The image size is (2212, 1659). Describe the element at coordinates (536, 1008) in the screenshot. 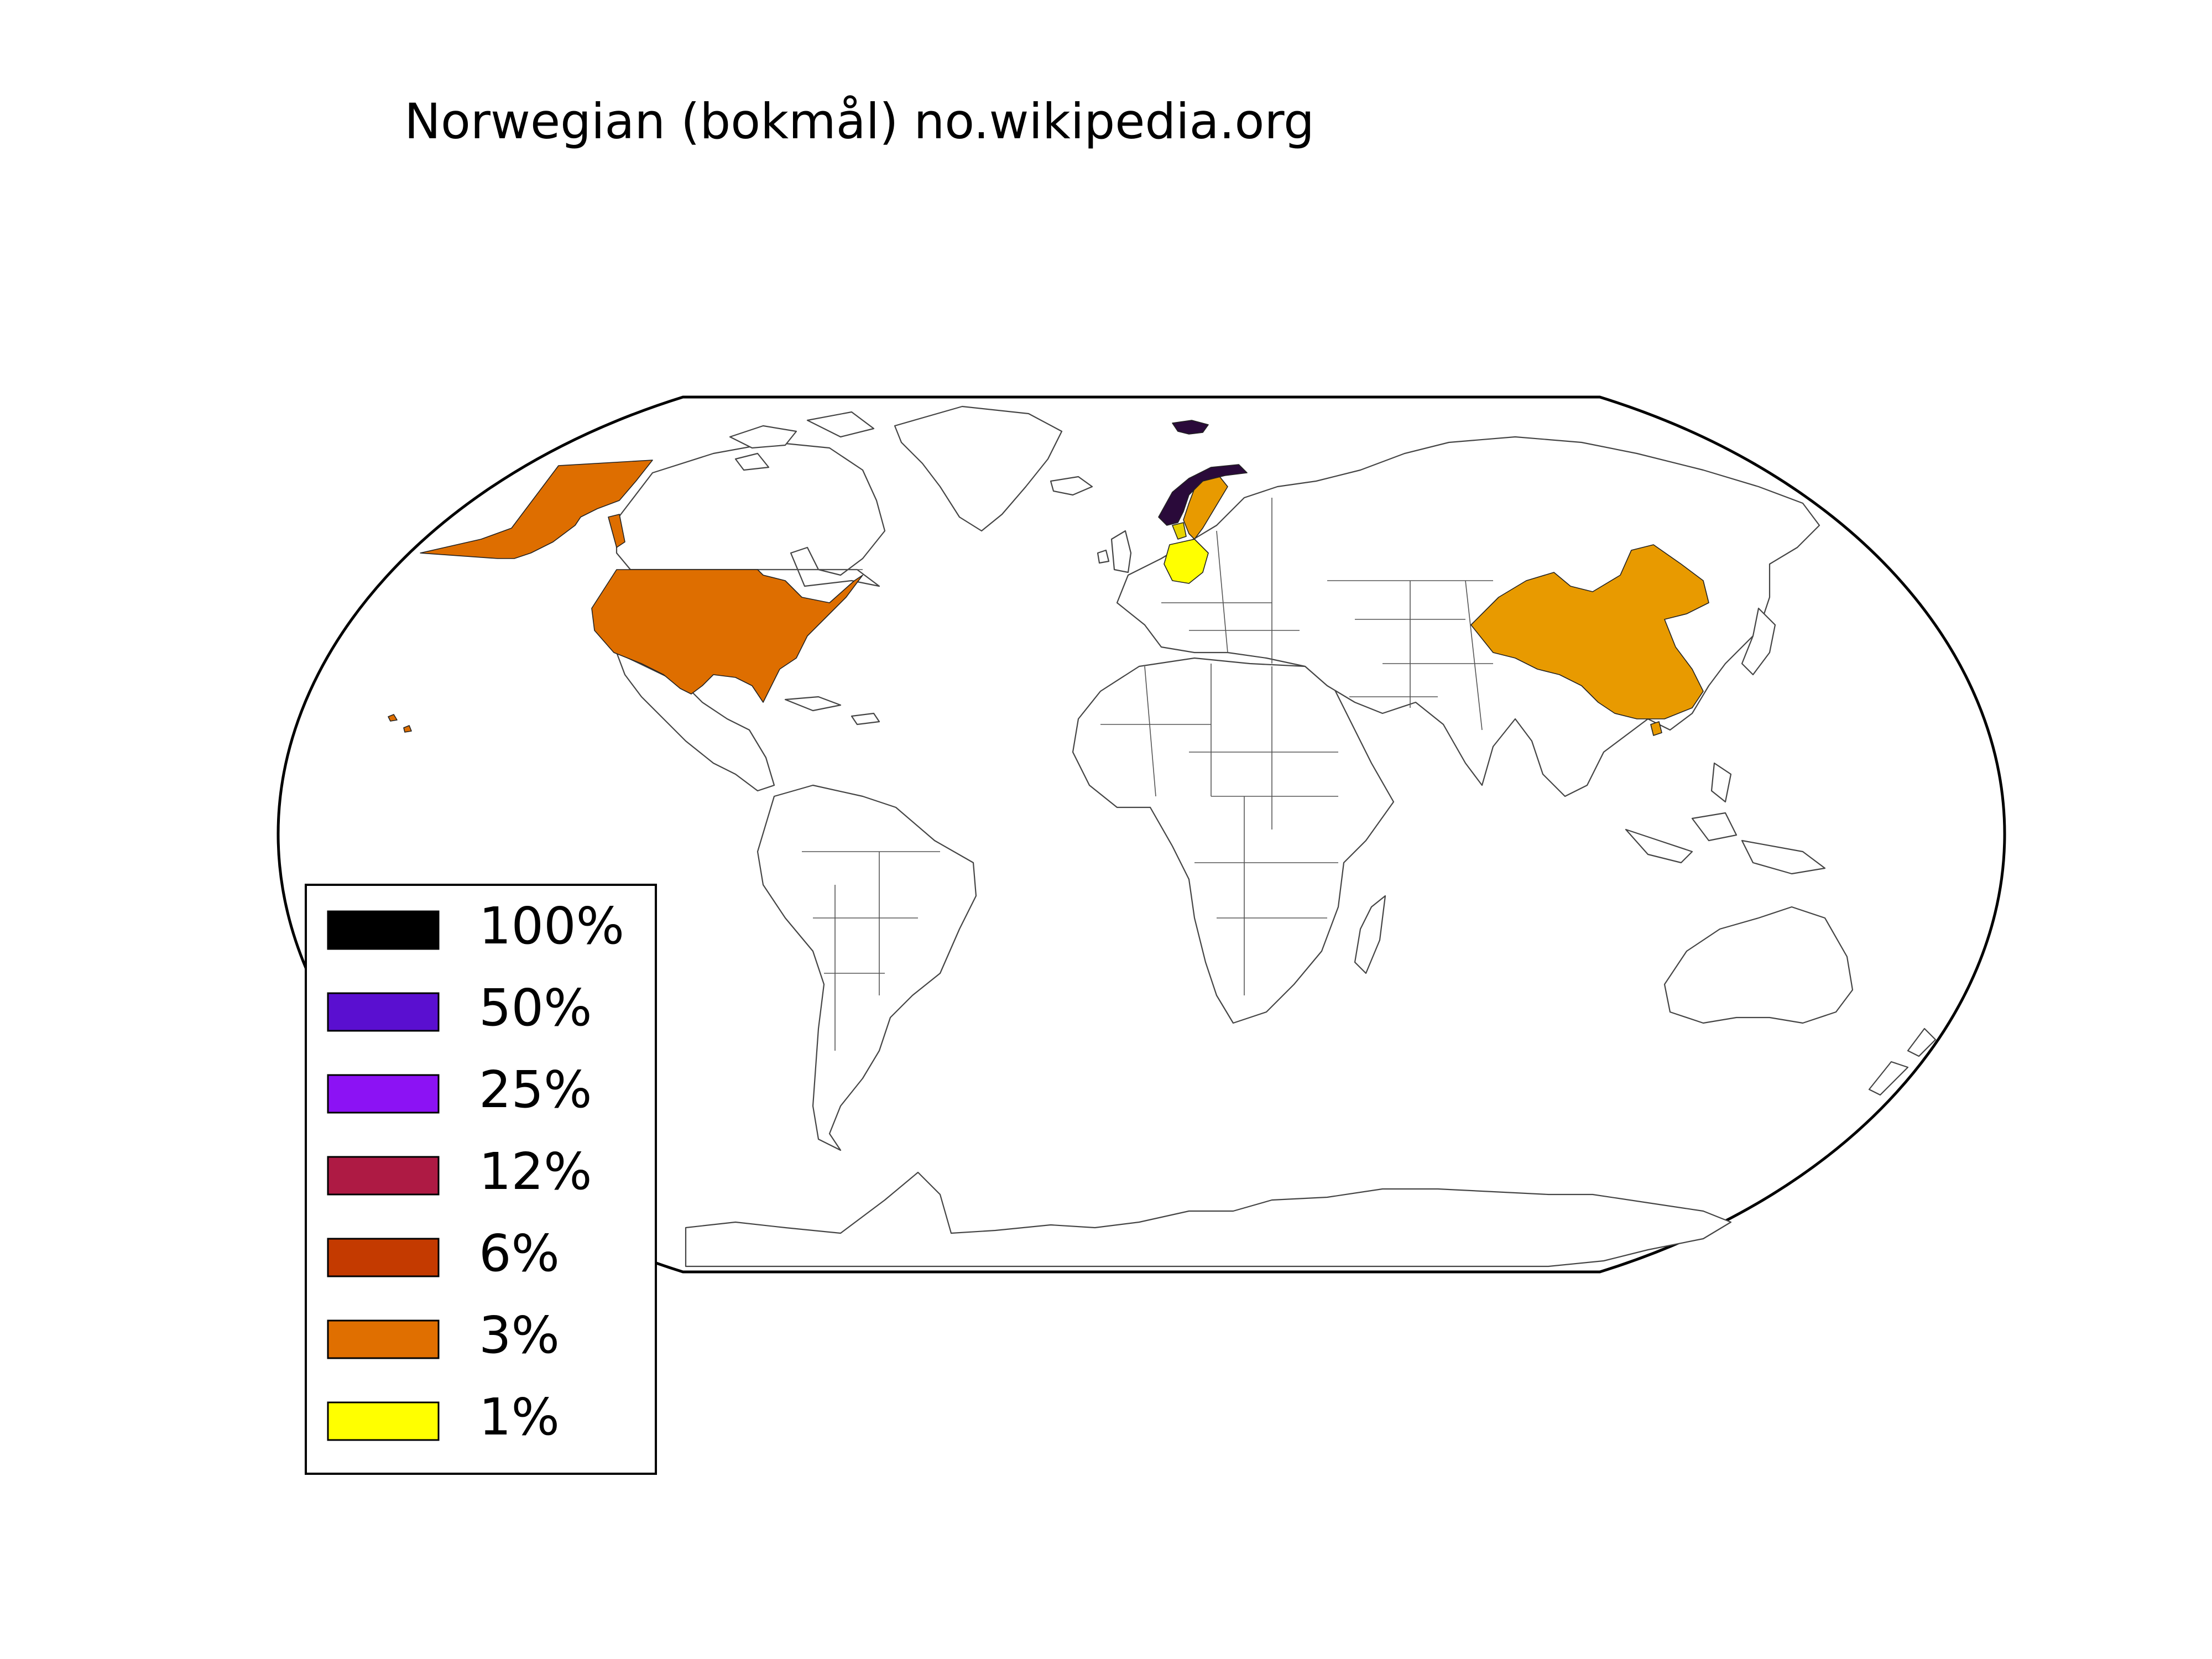

I see `legend-label: 50%` at that location.